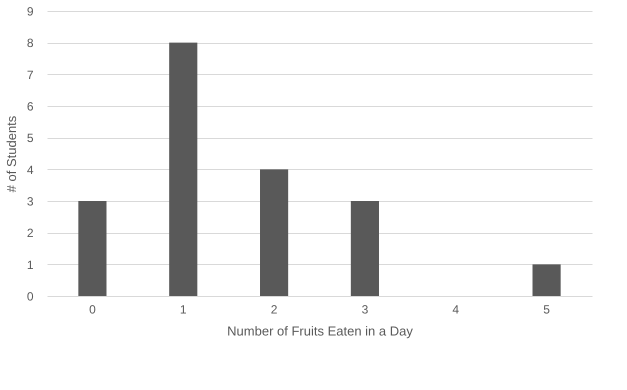 This screenshot has height=390, width=627. What do you see at coordinates (30, 265) in the screenshot?
I see `y-tick-label: 1` at bounding box center [30, 265].